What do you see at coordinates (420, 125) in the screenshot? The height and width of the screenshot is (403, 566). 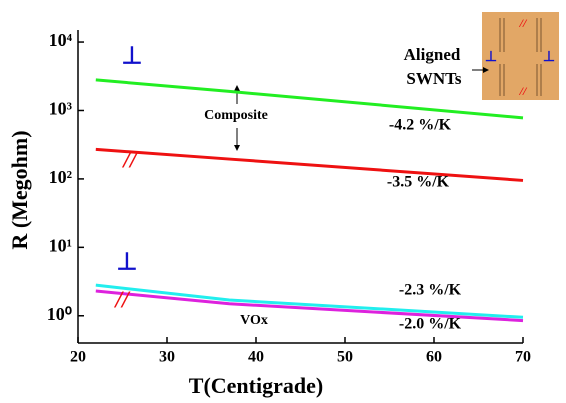 I see `annotation: -4.2 %/K` at bounding box center [420, 125].